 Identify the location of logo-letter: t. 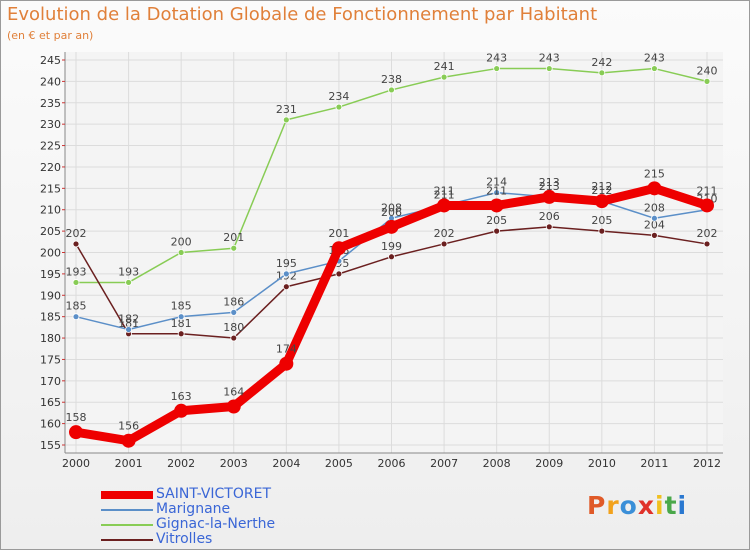
(671, 505).